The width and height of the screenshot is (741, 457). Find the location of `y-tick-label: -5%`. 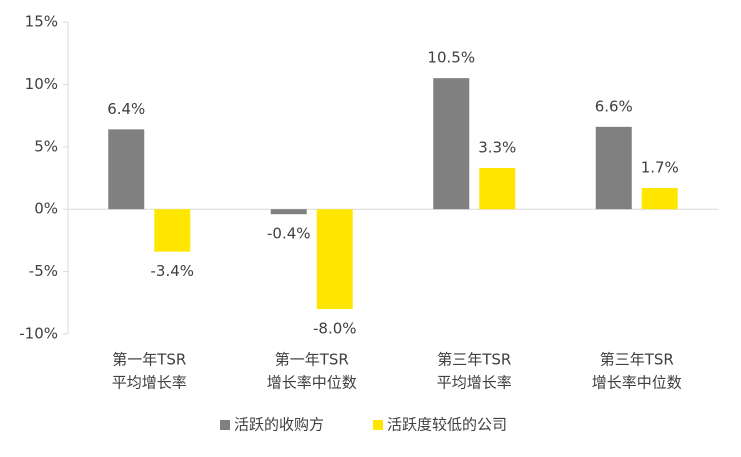

y-tick-label: -5% is located at coordinates (43, 271).